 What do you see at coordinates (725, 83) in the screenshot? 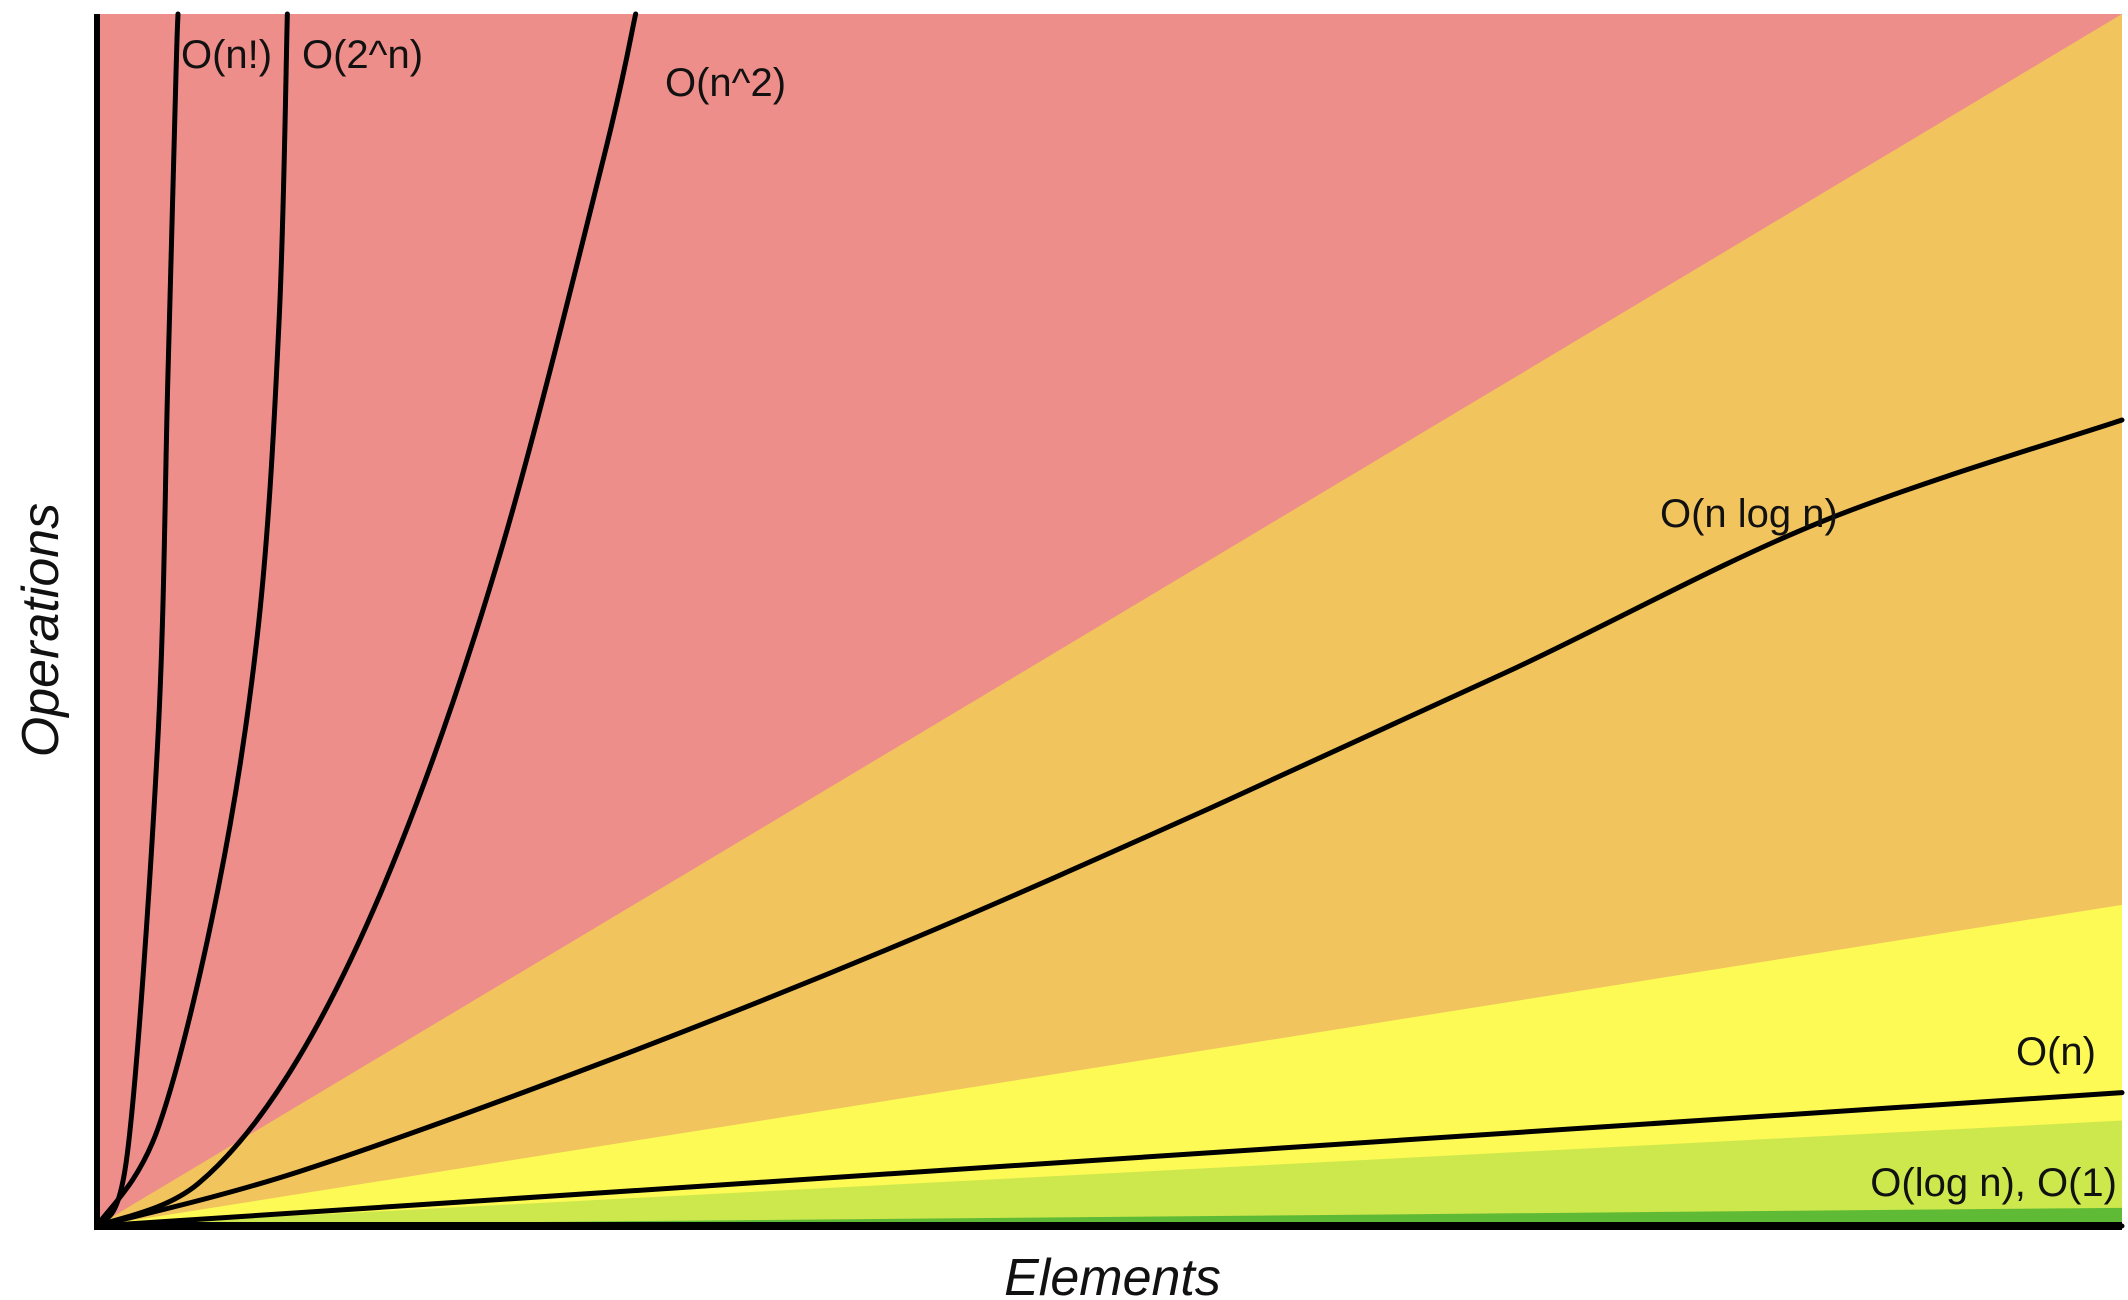
I see `series-label-3: O(n^2)` at bounding box center [725, 83].